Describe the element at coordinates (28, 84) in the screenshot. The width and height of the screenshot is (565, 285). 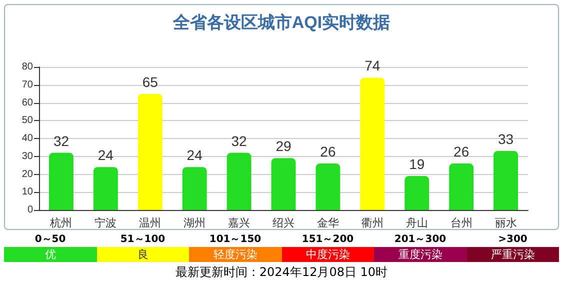
I see `y-tick-label: 70` at that location.